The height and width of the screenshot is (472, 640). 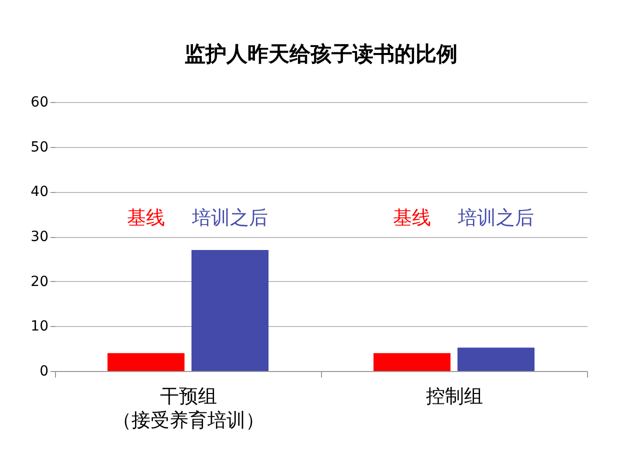 I want to click on y-tick-label: 50, so click(x=39, y=147).